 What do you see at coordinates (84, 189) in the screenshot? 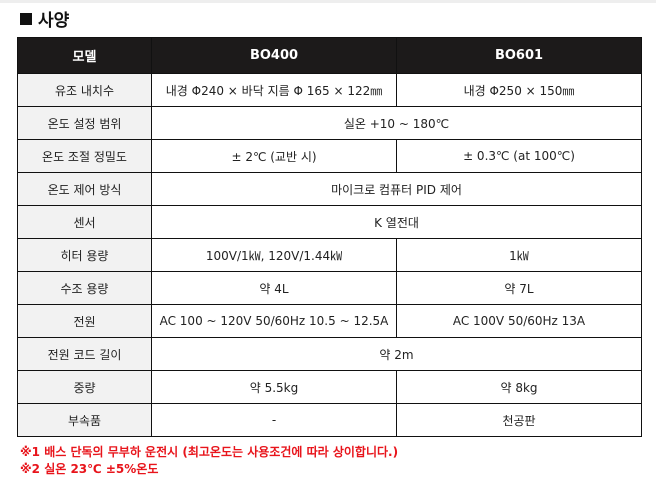
I see `row-label: 온도 제어 방식` at bounding box center [84, 189].